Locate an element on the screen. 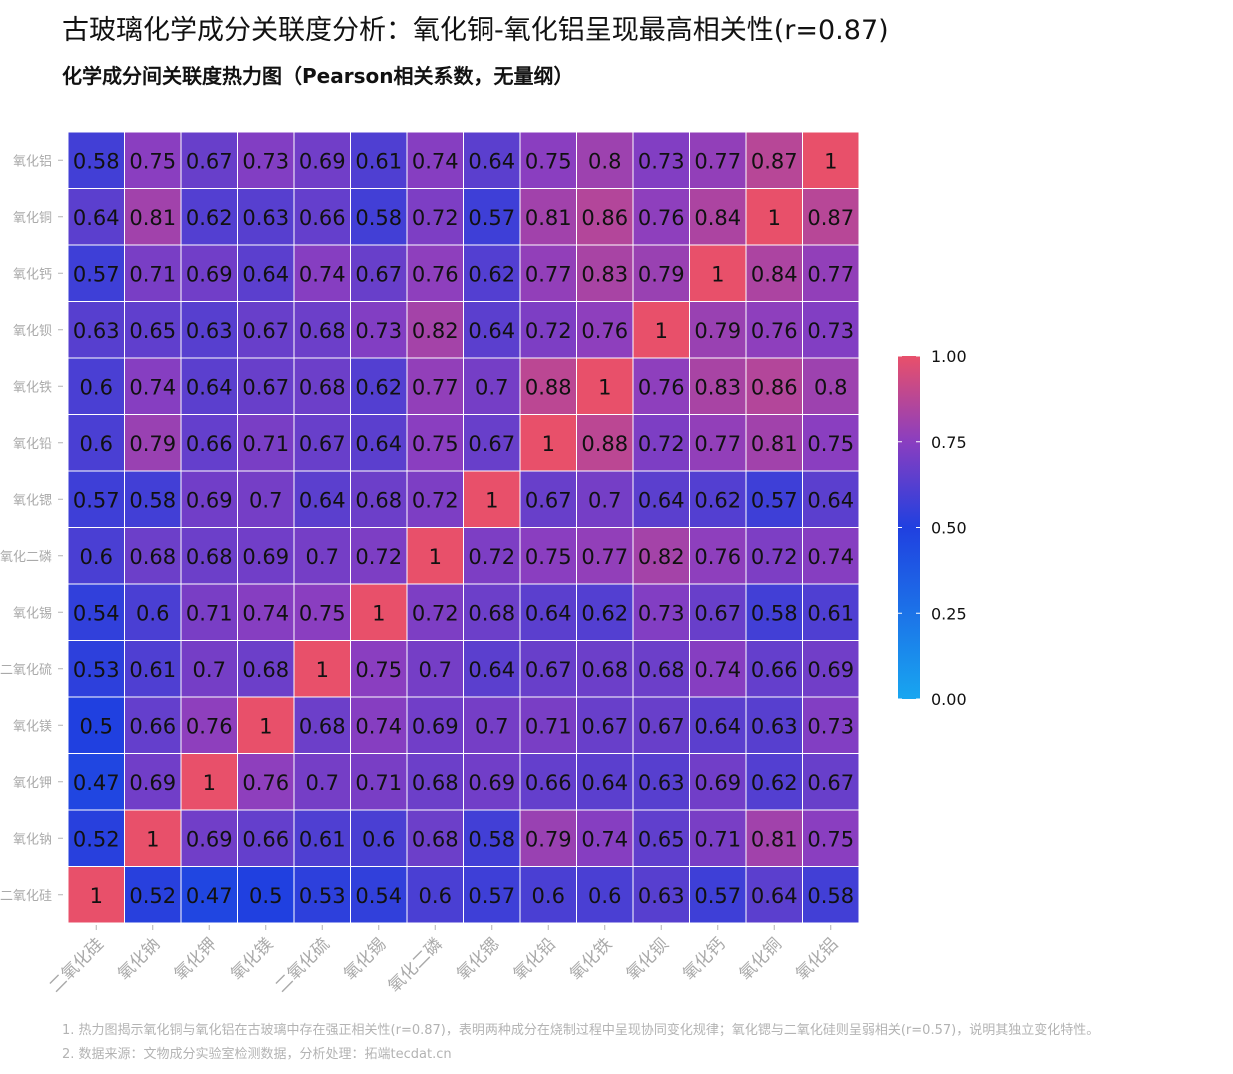  y-tick-label: 二氧化硫 is located at coordinates (26, 670).